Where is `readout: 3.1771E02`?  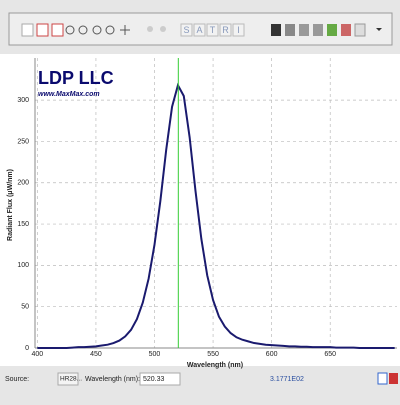
readout: 3.1771E02 is located at coordinates (287, 379).